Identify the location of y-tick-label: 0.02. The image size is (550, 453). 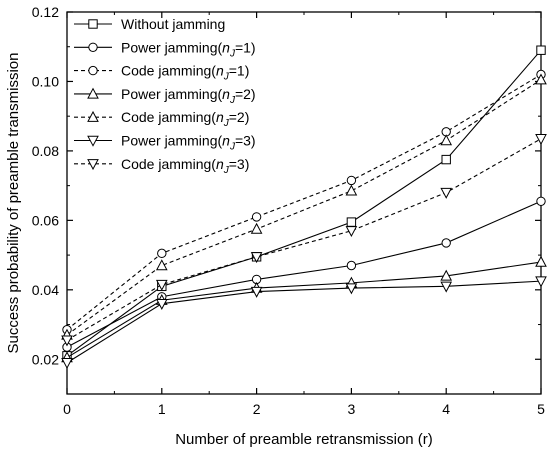
(45, 359).